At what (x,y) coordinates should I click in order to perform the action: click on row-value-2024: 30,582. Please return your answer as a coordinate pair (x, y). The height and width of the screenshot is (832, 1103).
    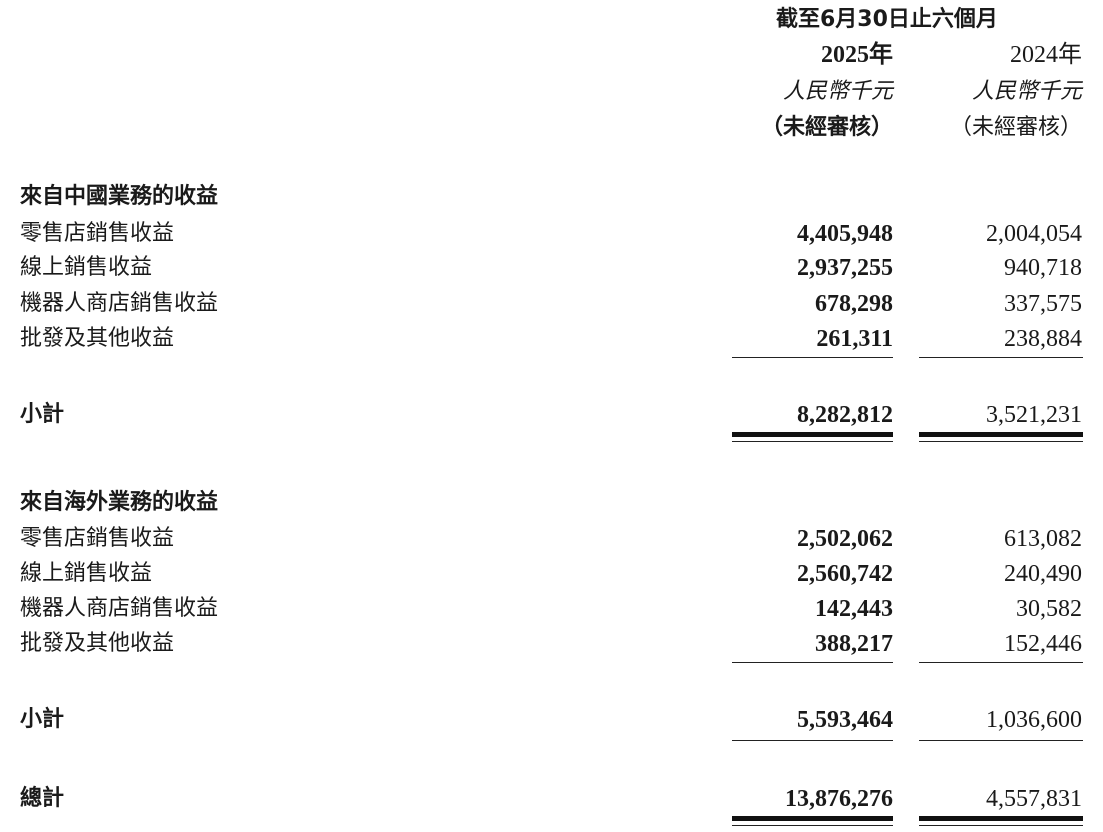
    Looking at the image, I should click on (1049, 609).